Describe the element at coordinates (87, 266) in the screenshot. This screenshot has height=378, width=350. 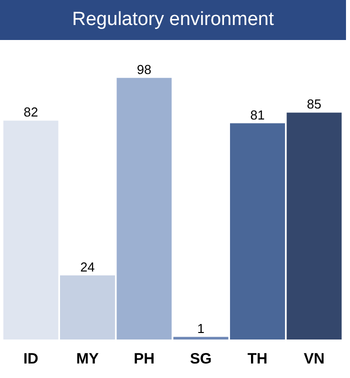
I see `data-label: 24` at that location.